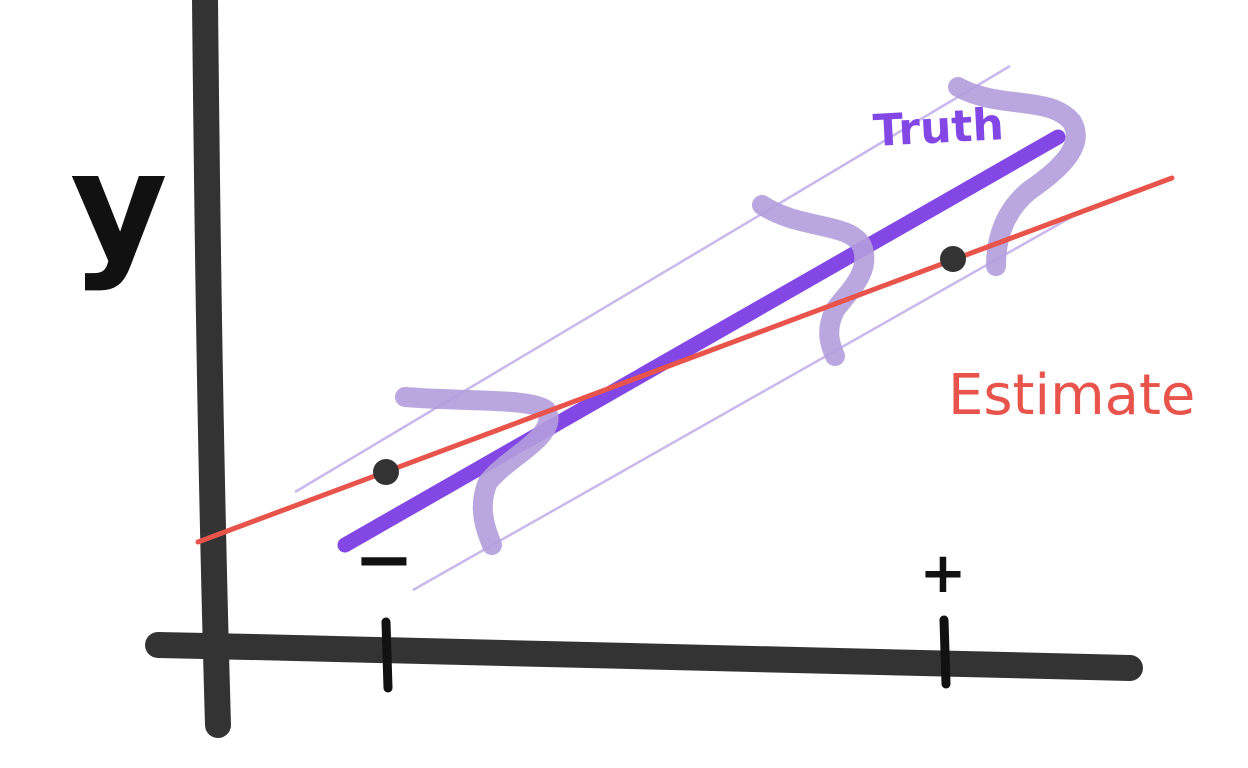 This screenshot has height=768, width=1248. I want to click on tick-minus-label: −, so click(384, 559).